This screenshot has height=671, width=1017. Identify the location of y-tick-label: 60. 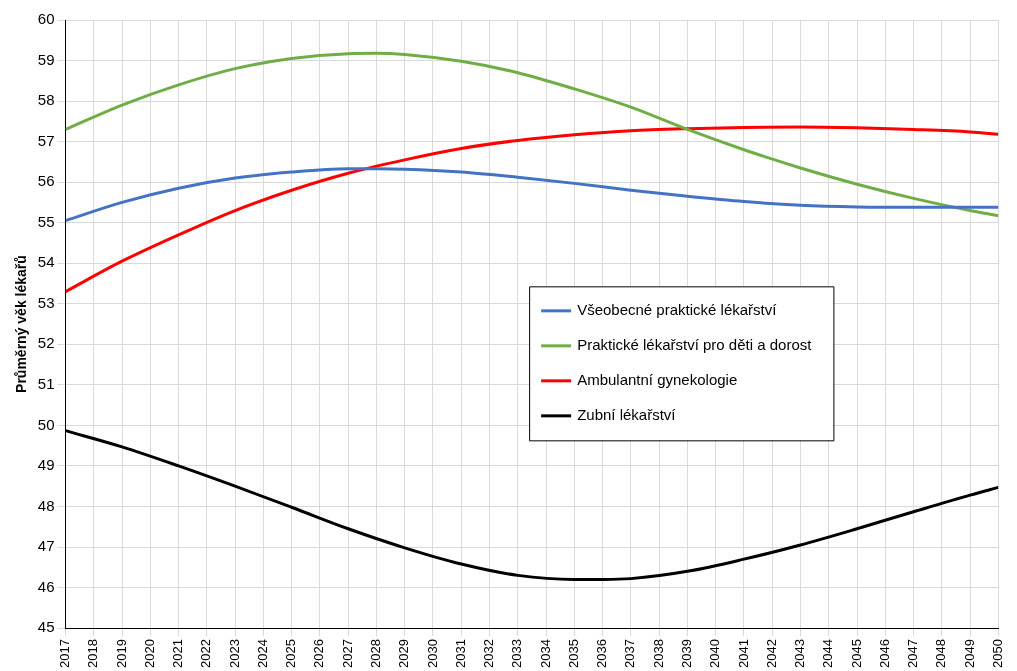
(46, 19).